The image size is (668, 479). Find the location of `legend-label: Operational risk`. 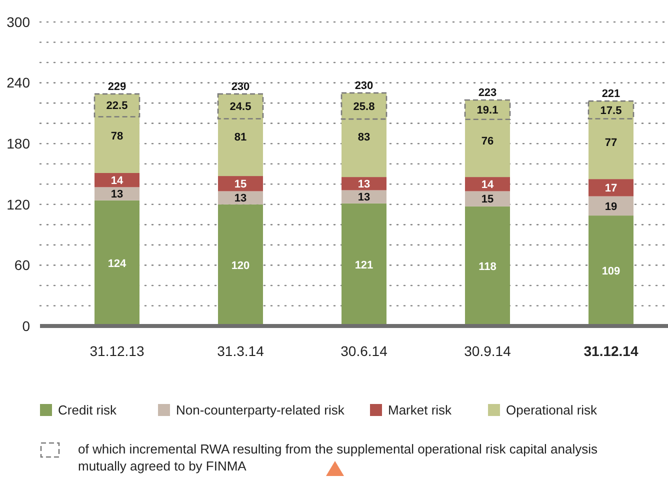

legend-label: Operational risk is located at coordinates (552, 410).